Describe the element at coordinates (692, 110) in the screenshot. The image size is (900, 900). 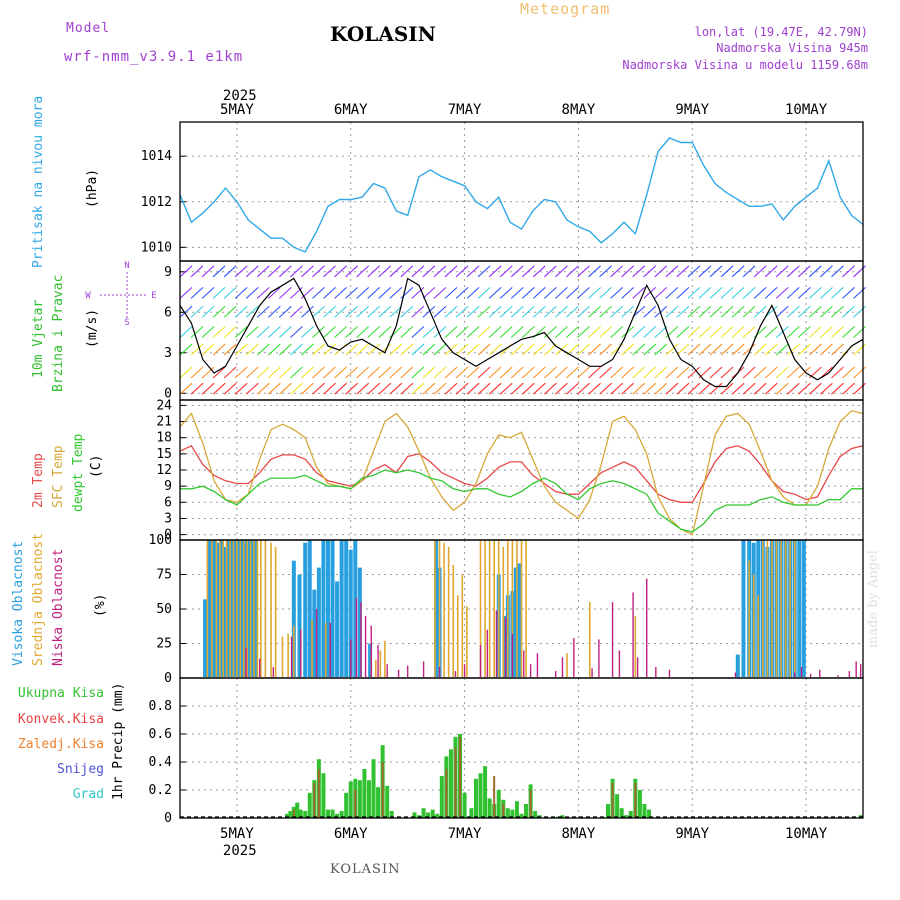
I see `top-day-label: 9MAY` at that location.